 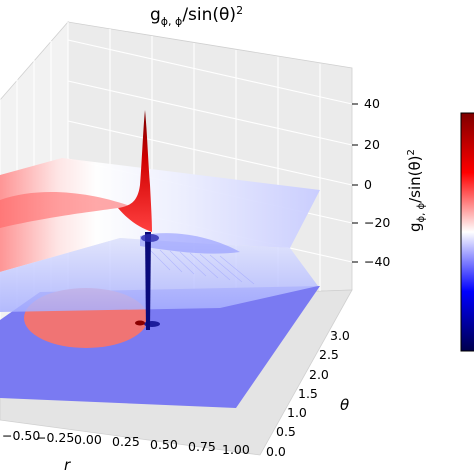 I want to click on x-axis-ticks: −0.50−0.25 0.00 0.25 0.50 0.75 1.00, so click(x=126, y=442).